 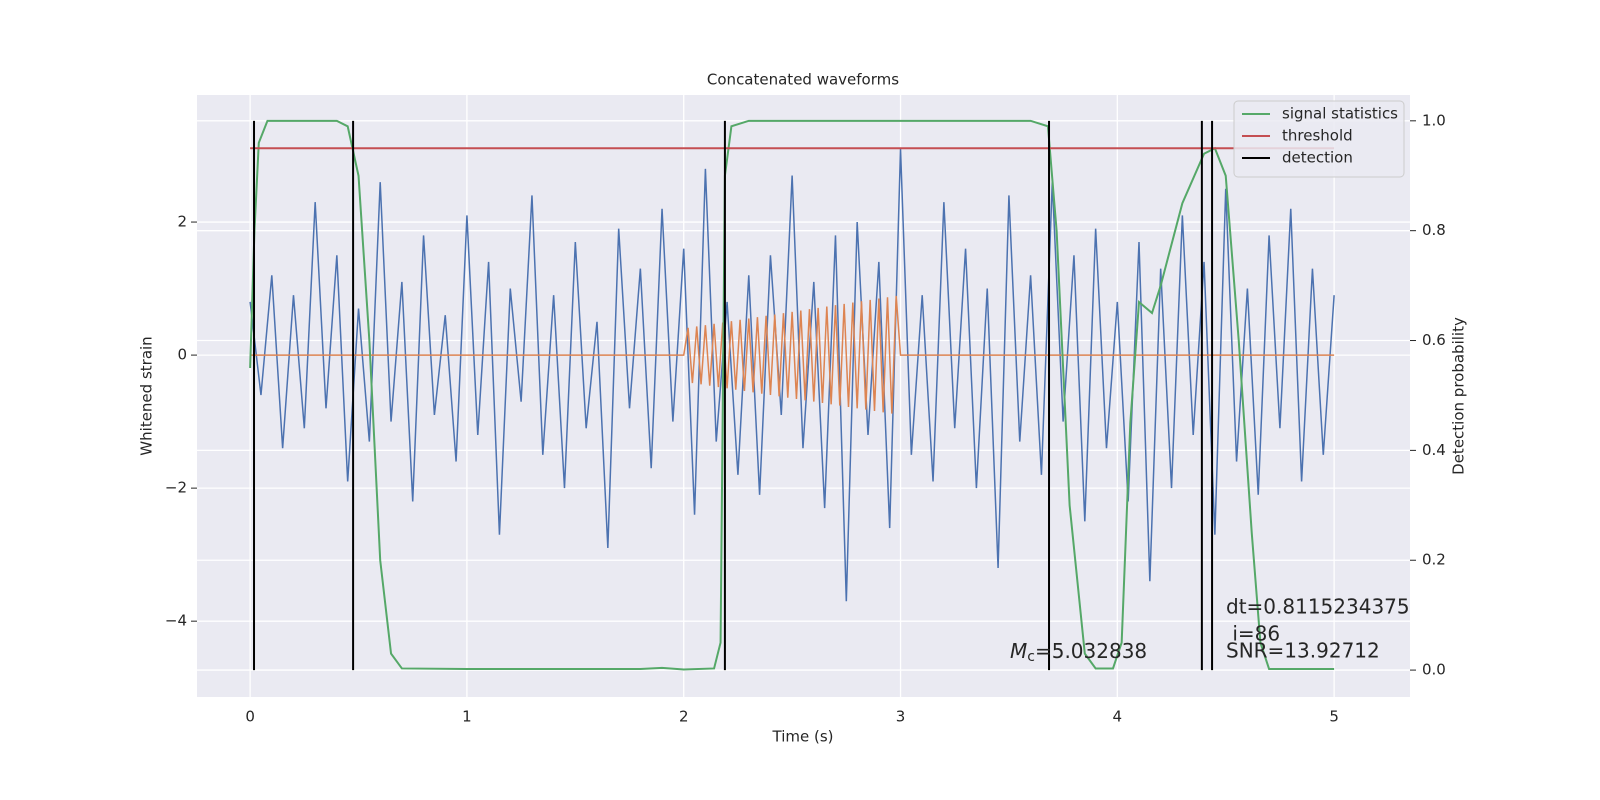 I want to click on y2-tick-label: 0.8, so click(x=1434, y=230).